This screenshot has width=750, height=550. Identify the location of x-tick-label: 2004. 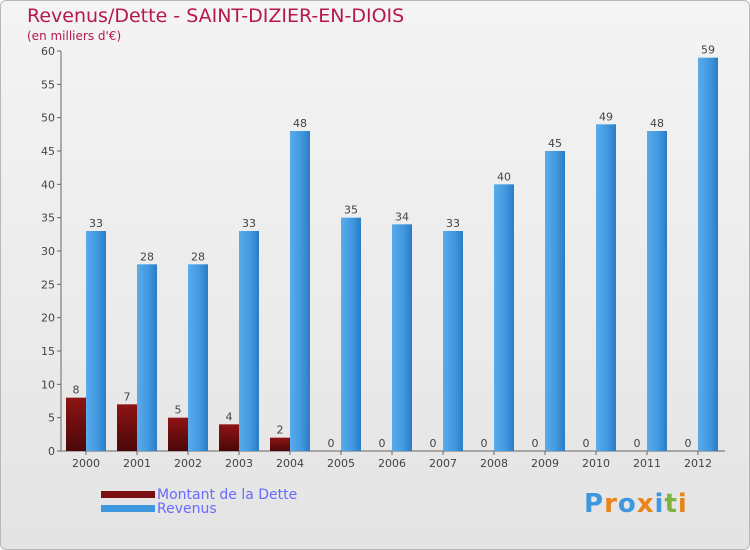
(290, 463).